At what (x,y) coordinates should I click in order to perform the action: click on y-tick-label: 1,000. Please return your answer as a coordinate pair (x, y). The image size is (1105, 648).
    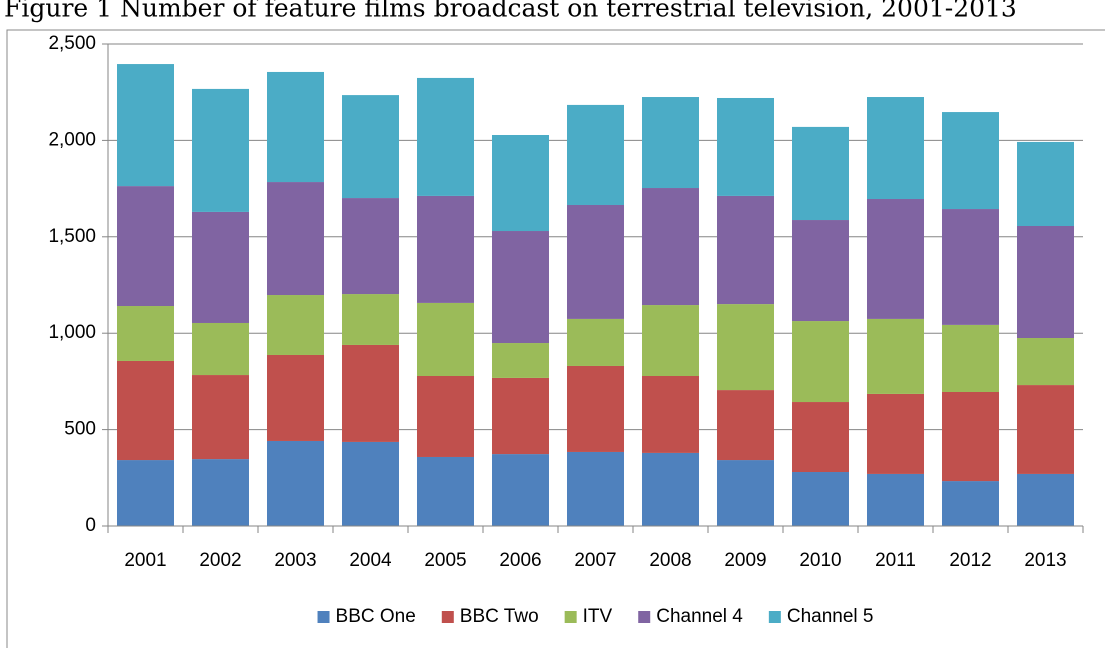
    Looking at the image, I should click on (72, 332).